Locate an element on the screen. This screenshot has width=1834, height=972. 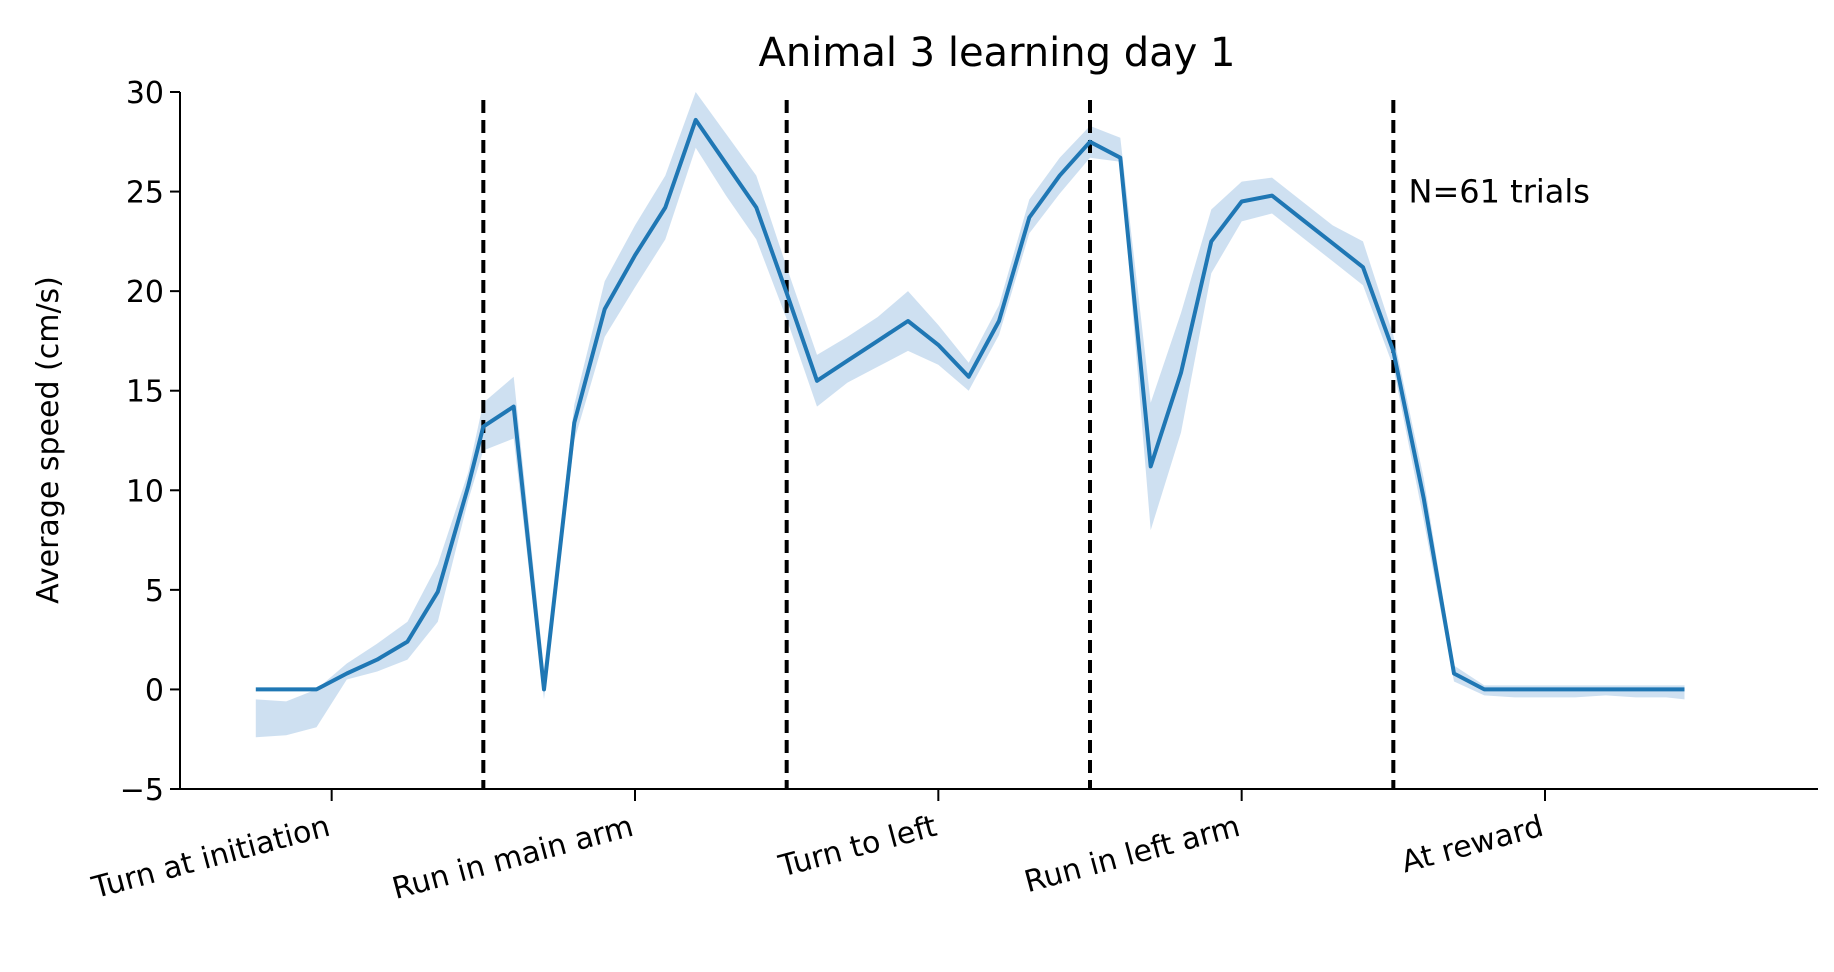
y-tick-label: −5 is located at coordinates (142, 790).